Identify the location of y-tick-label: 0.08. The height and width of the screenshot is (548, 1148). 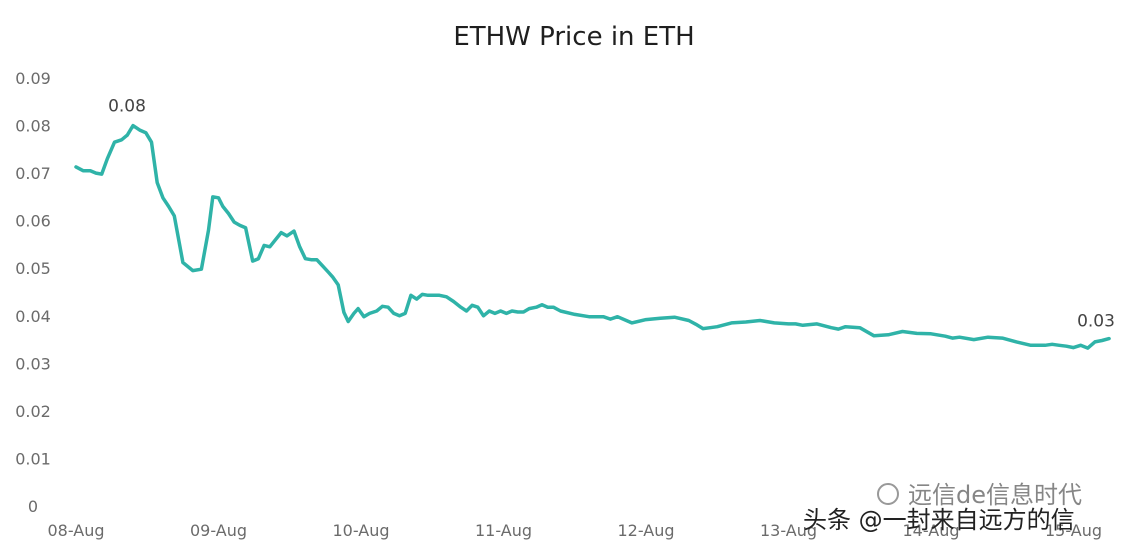
(33, 126).